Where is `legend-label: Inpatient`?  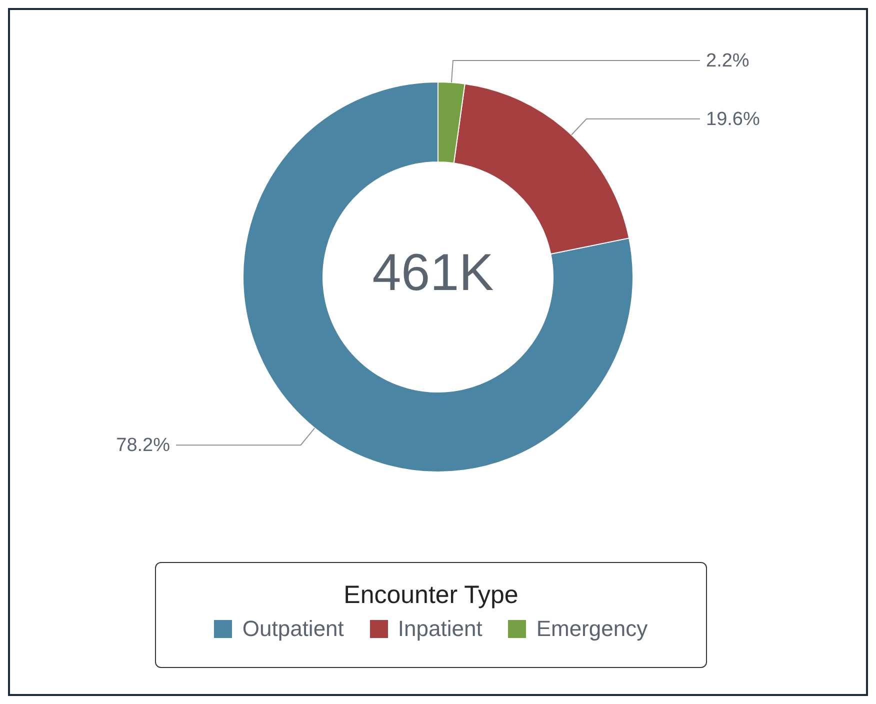
legend-label: Inpatient is located at coordinates (440, 629).